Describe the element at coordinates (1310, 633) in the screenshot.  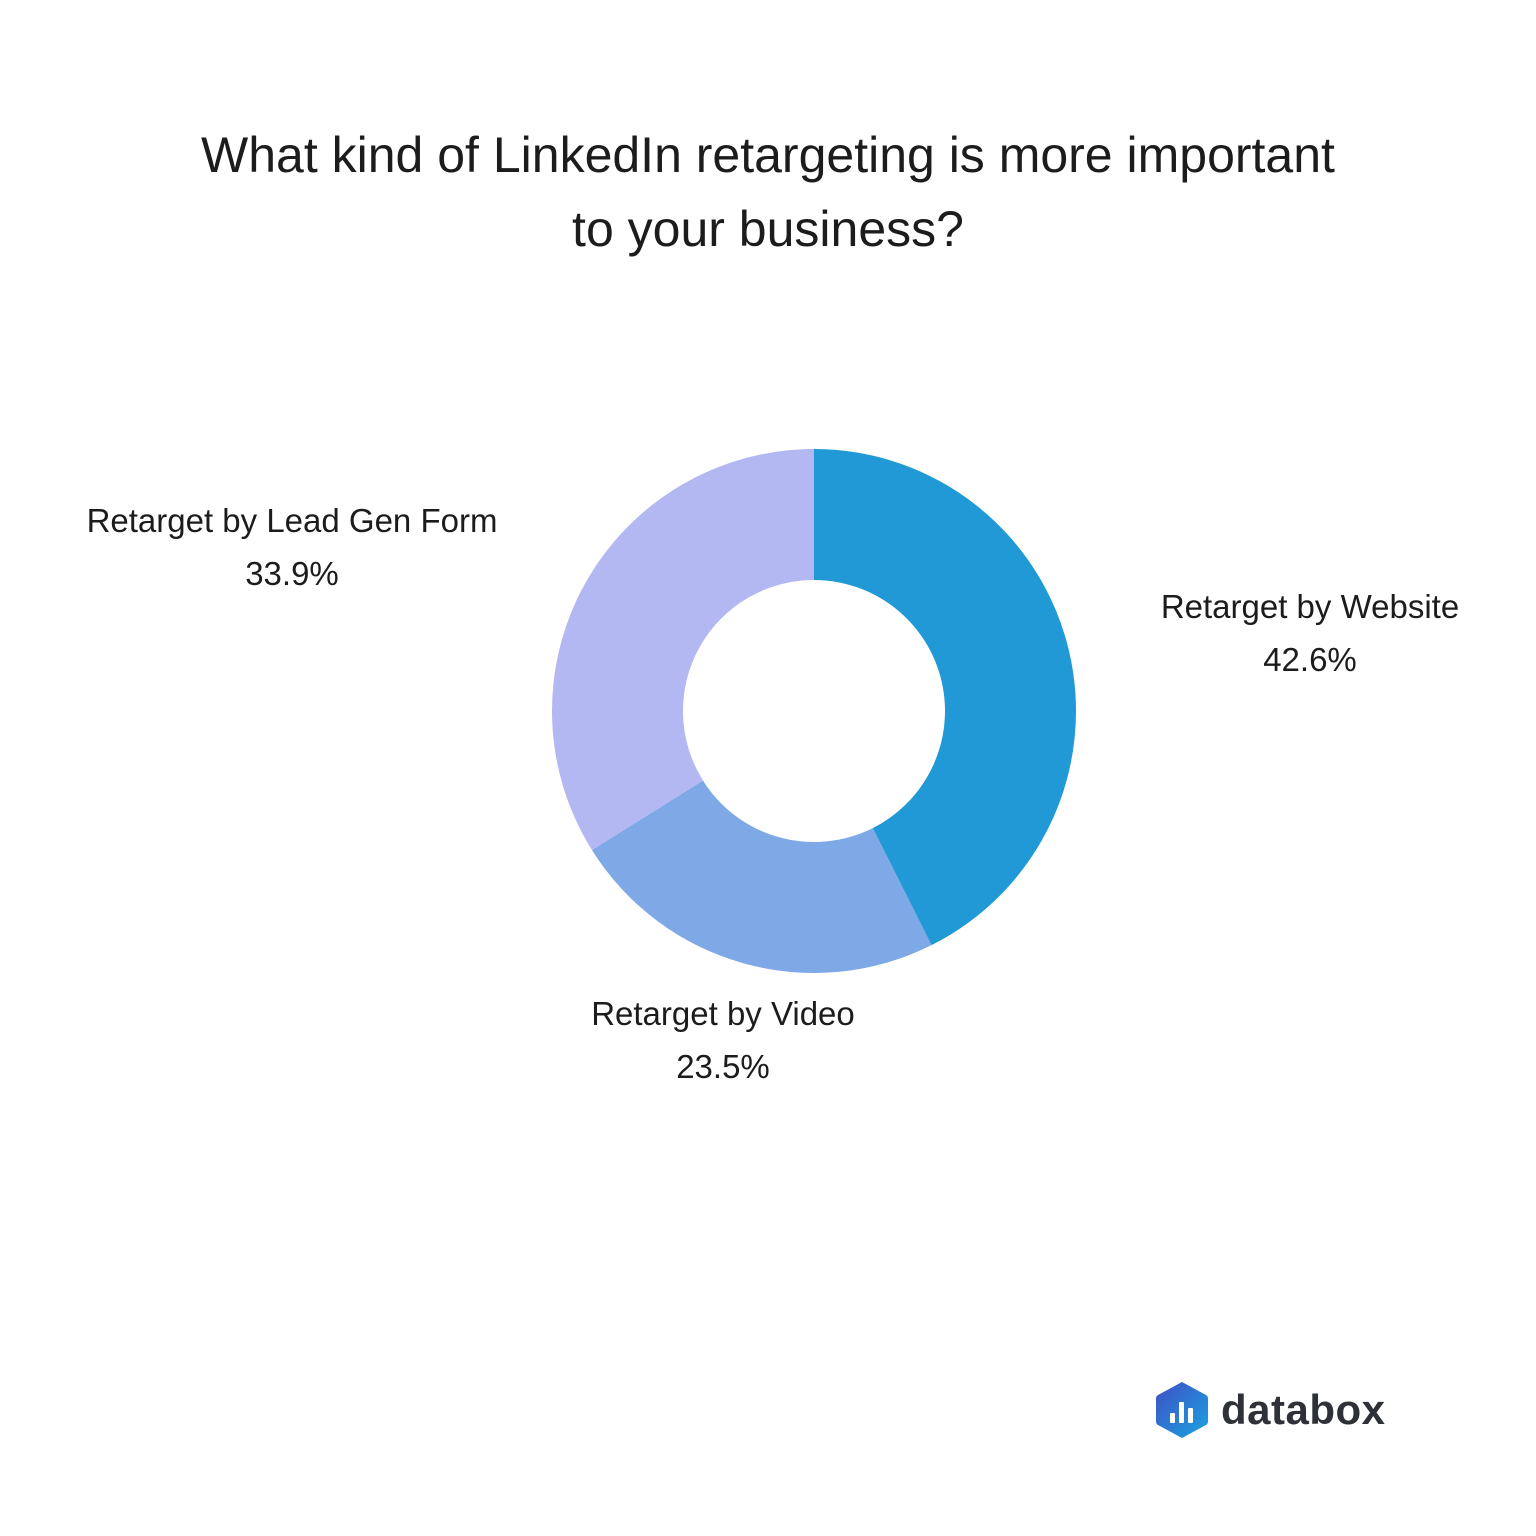
I see `label-website: Retarget by Website 42.6%` at that location.